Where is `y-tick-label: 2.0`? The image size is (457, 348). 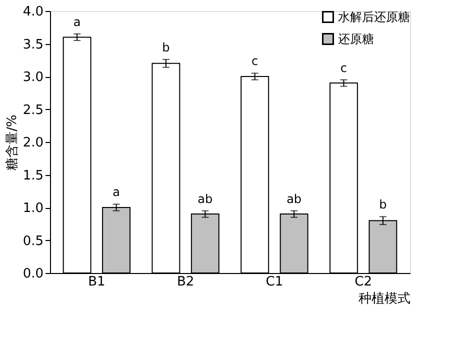
y-tick-label: 2.0 is located at coordinates (33, 143).